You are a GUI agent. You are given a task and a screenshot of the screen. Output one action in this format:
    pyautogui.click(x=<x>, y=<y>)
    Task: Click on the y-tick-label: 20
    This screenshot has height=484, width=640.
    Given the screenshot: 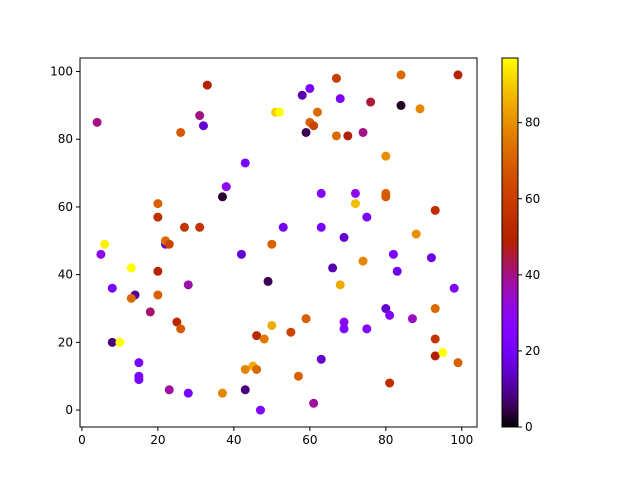 What is the action you would take?
    pyautogui.click(x=65, y=342)
    